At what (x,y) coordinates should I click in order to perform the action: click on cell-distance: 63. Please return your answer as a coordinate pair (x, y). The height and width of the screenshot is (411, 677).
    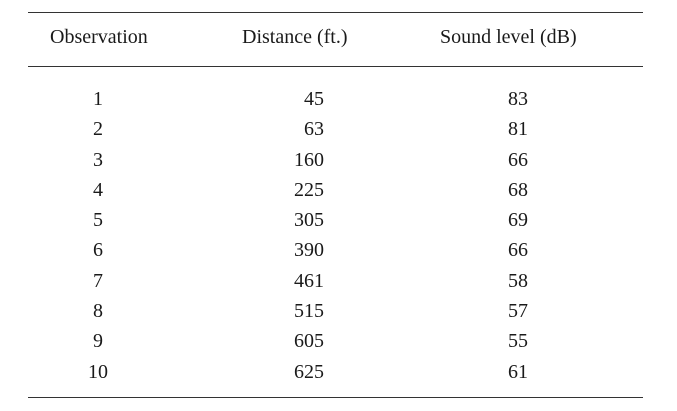
    Looking at the image, I should click on (314, 129).